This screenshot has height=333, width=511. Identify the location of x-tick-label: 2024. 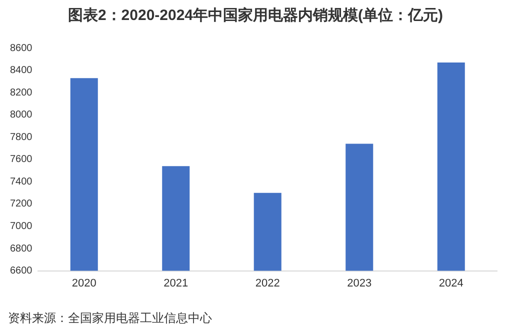
(451, 283).